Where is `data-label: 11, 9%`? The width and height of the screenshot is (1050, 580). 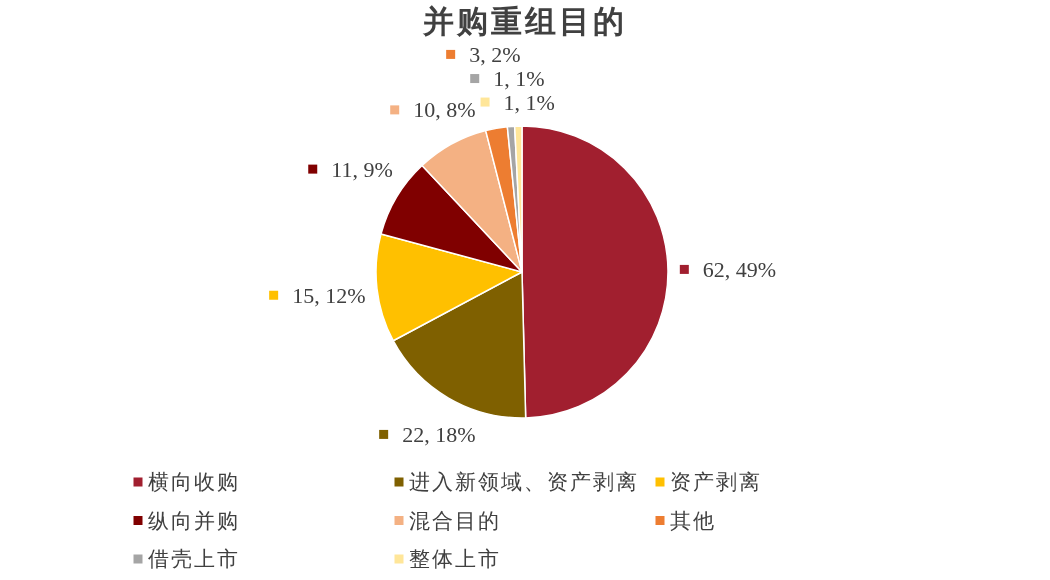
data-label: 11, 9% is located at coordinates (362, 169).